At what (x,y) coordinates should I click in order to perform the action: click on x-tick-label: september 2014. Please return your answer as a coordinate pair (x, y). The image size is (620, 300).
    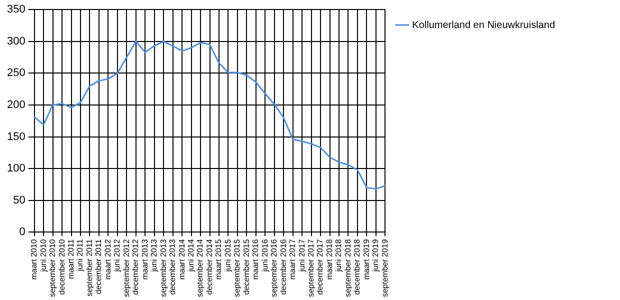
    Looking at the image, I should click on (200, 268).